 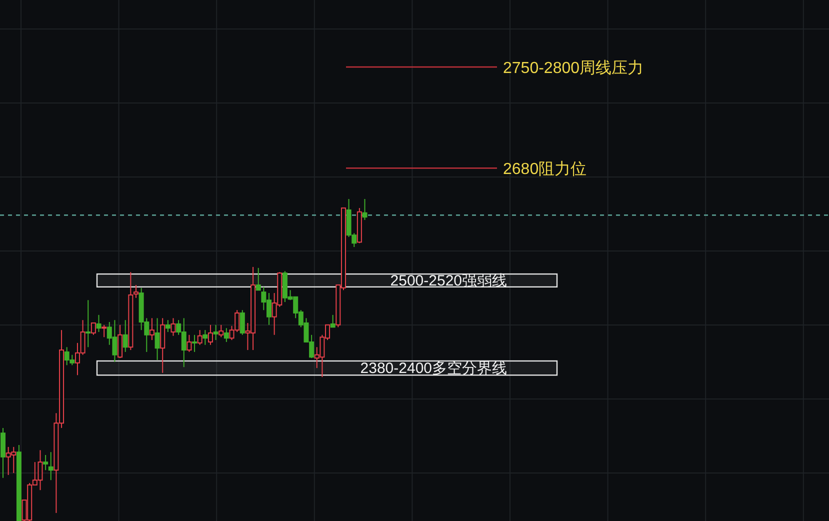 I want to click on ref-line-label: 2680阻力位, so click(x=545, y=169).